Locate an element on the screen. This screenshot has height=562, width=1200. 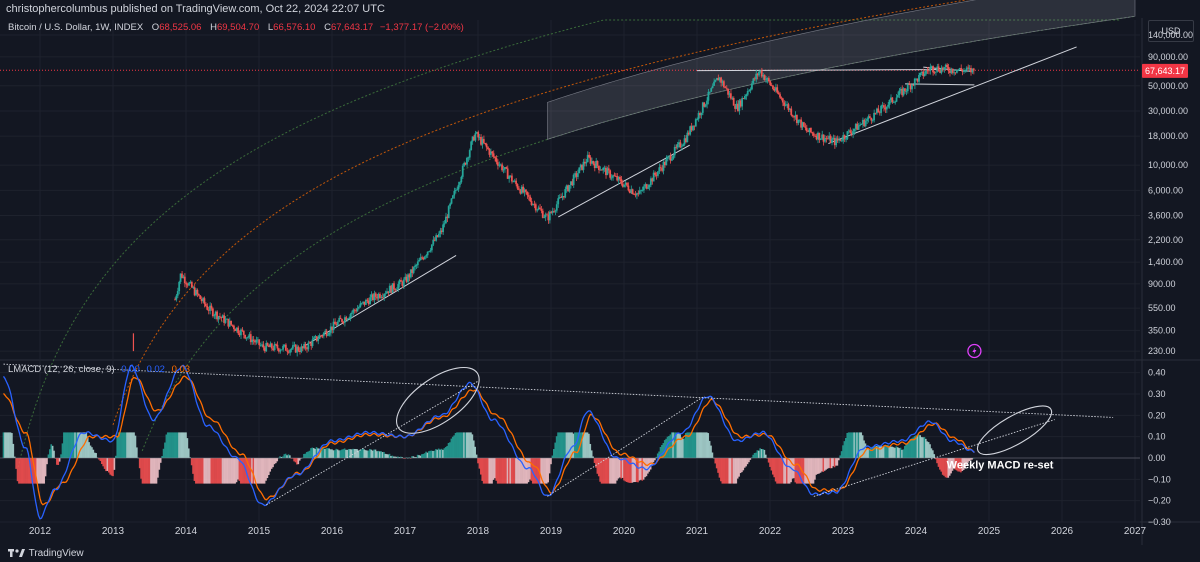
price-tick-label: 900.00 is located at coordinates (1162, 284).